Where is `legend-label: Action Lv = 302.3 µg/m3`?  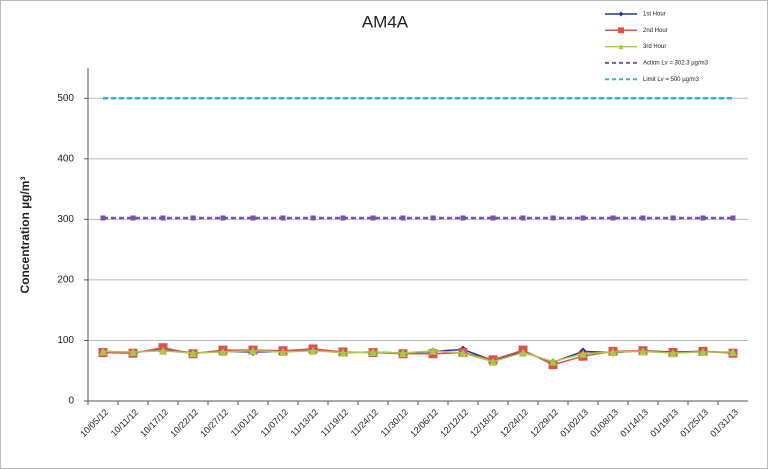
legend-label: Action Lv = 302.3 µg/m3 is located at coordinates (676, 63).